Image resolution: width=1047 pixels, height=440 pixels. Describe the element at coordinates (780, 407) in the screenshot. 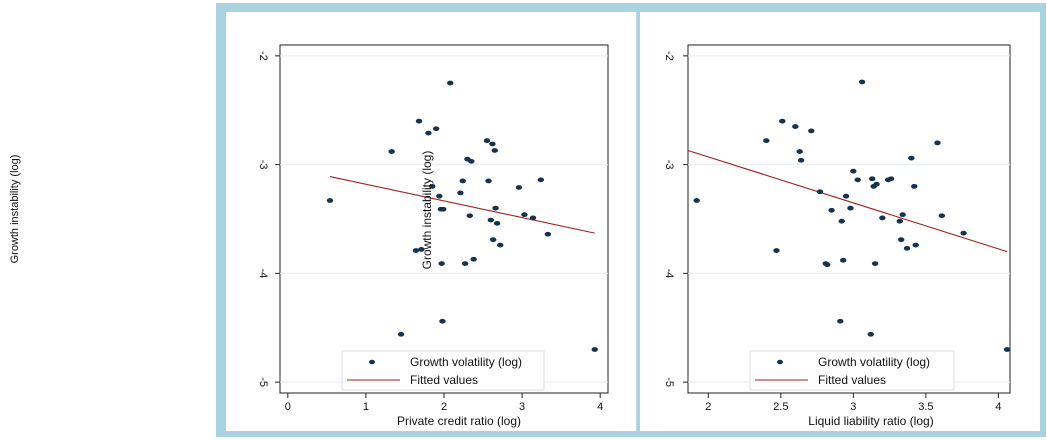

I see `x-tick-label: 2.5` at that location.